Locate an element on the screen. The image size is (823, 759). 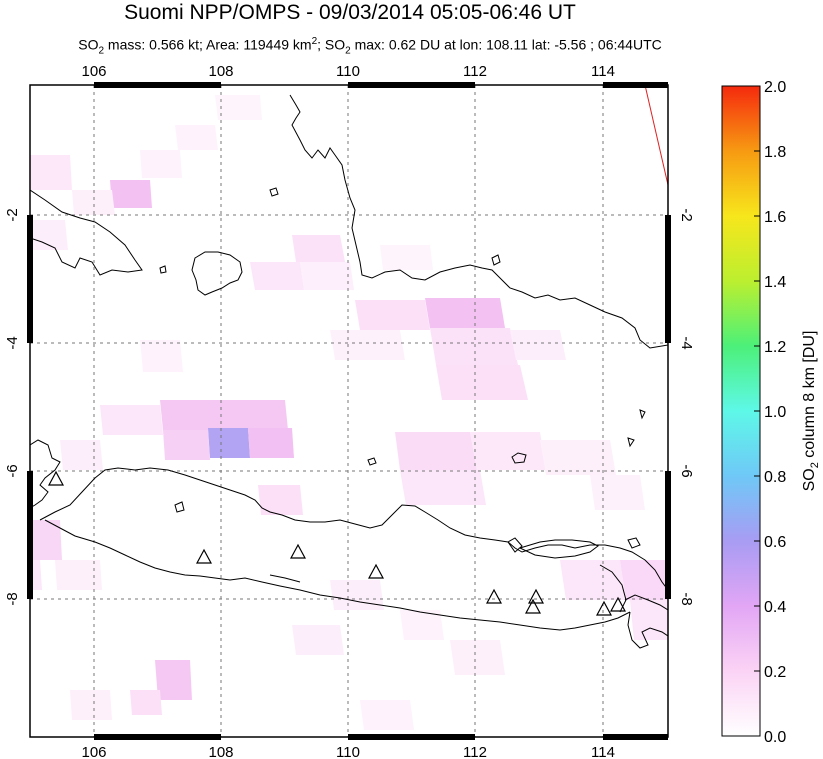
colorbar-tick-label: 0.2 is located at coordinates (775, 672).